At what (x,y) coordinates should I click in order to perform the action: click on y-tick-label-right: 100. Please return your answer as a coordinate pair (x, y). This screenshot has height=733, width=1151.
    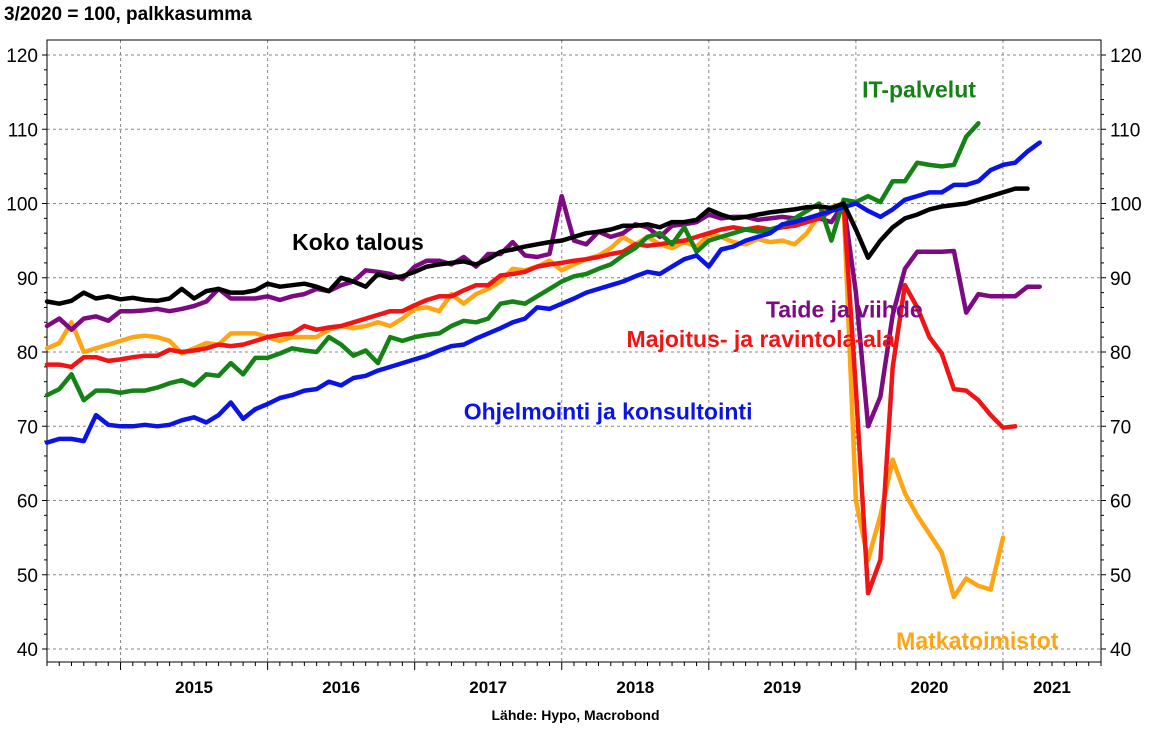
    Looking at the image, I should click on (1126, 205).